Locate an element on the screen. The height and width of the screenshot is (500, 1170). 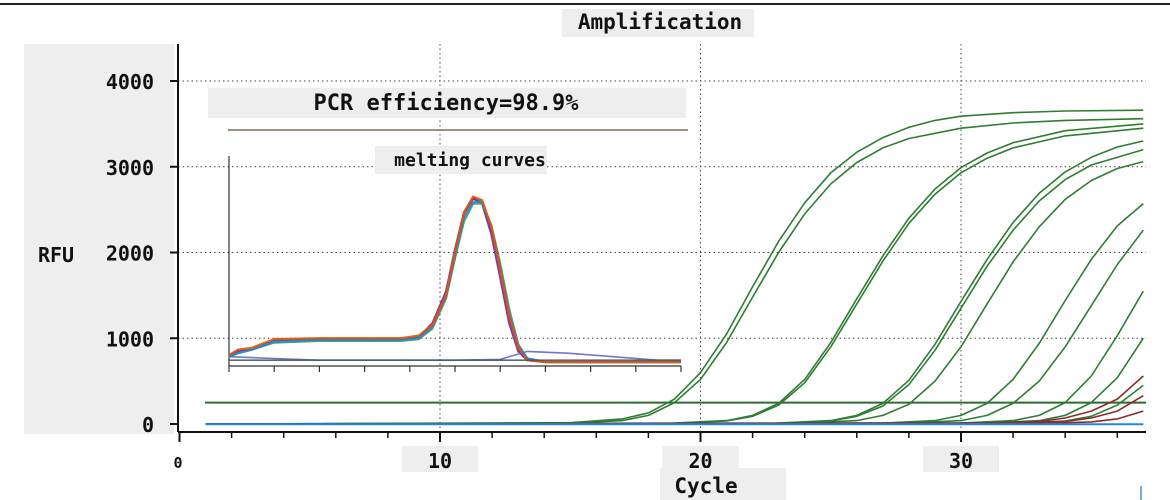
melting-series is located at coordinates (454, 279).